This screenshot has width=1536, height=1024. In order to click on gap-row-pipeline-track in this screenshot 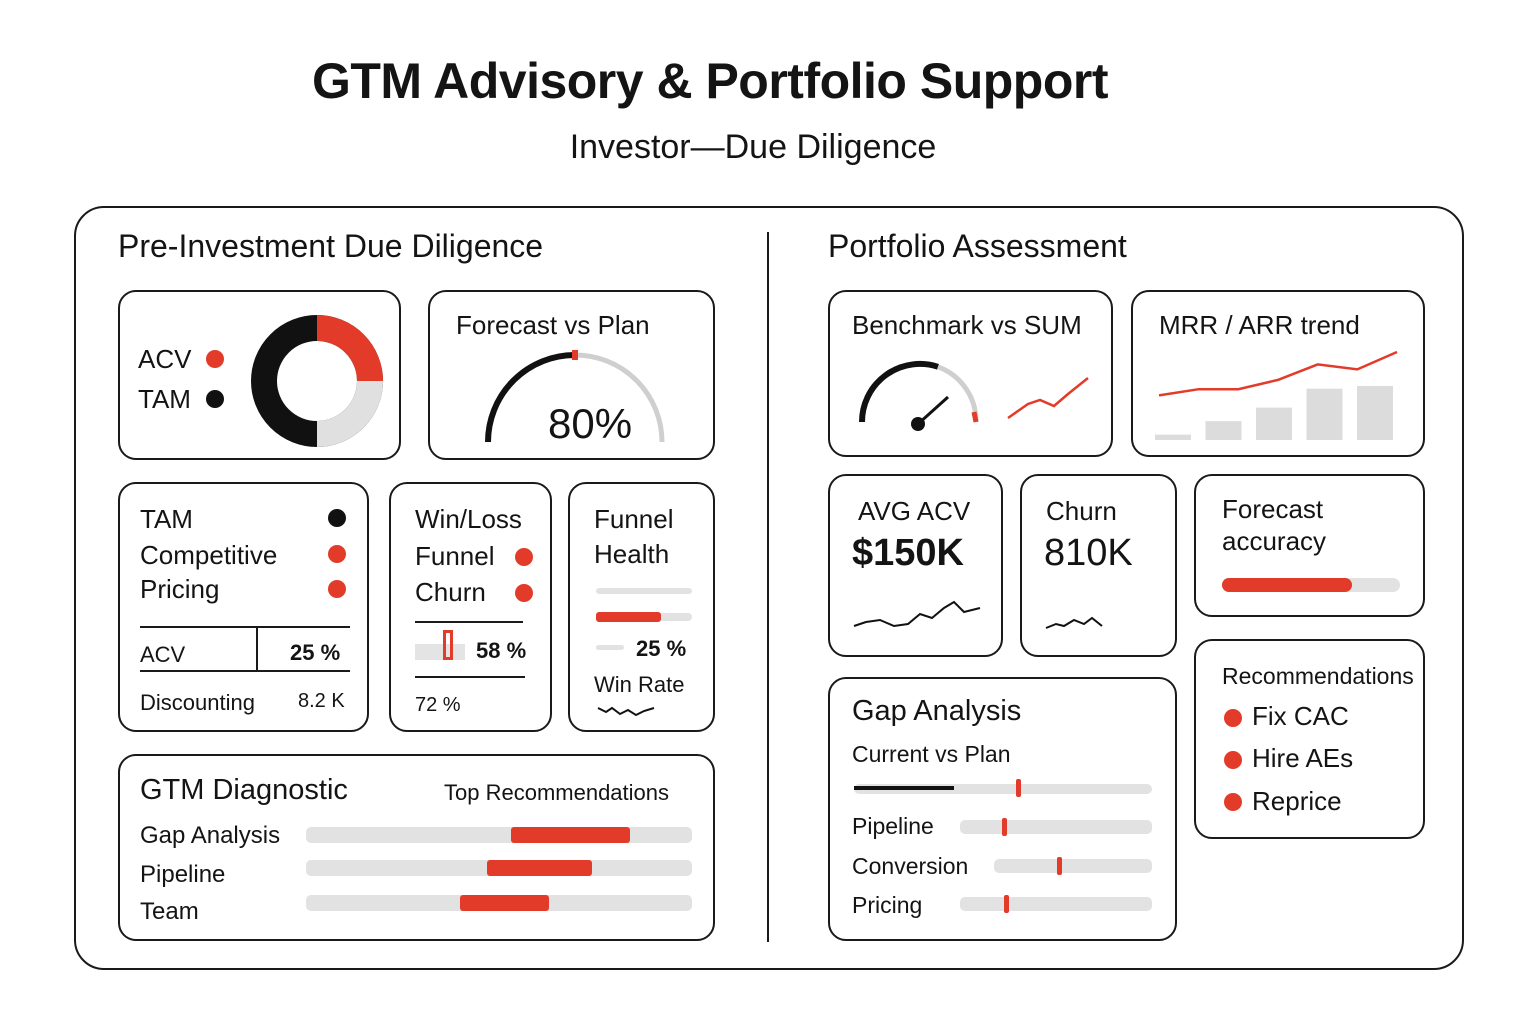, I will do `click(1056, 827)`.